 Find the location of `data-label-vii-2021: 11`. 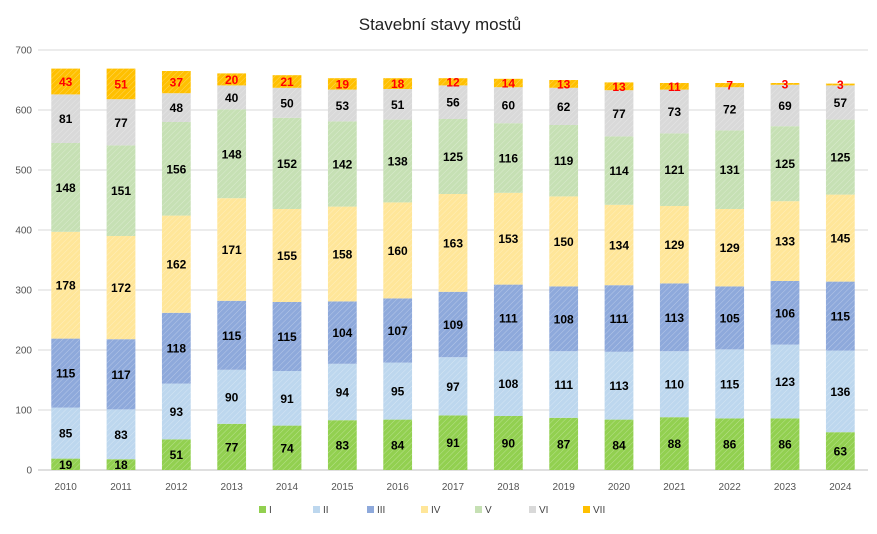

data-label-vii-2021: 11 is located at coordinates (674, 87).